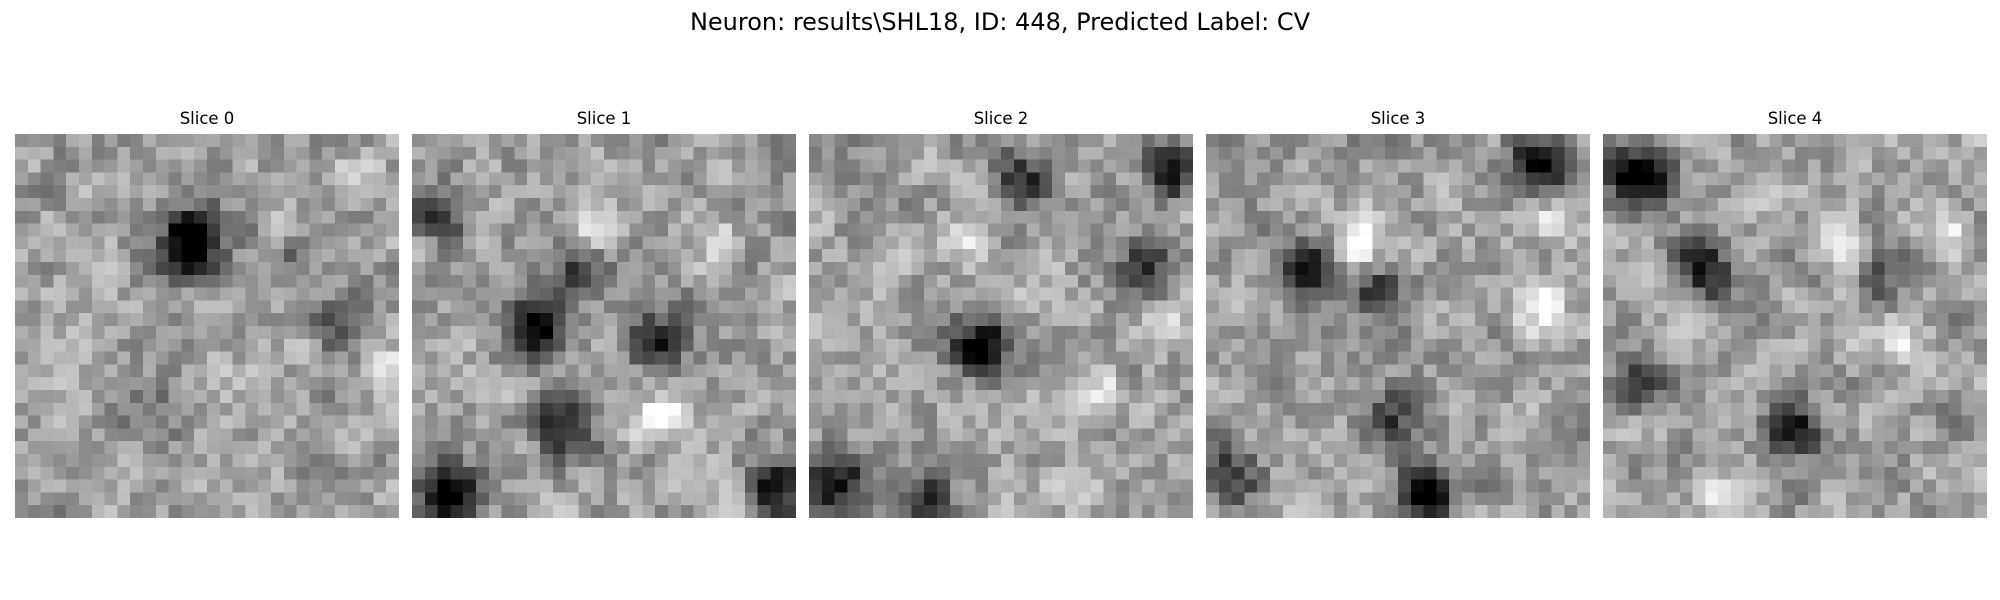 The width and height of the screenshot is (2000, 600). Describe the element at coordinates (604, 118) in the screenshot. I see `slice-title-1: Slice 1` at that location.